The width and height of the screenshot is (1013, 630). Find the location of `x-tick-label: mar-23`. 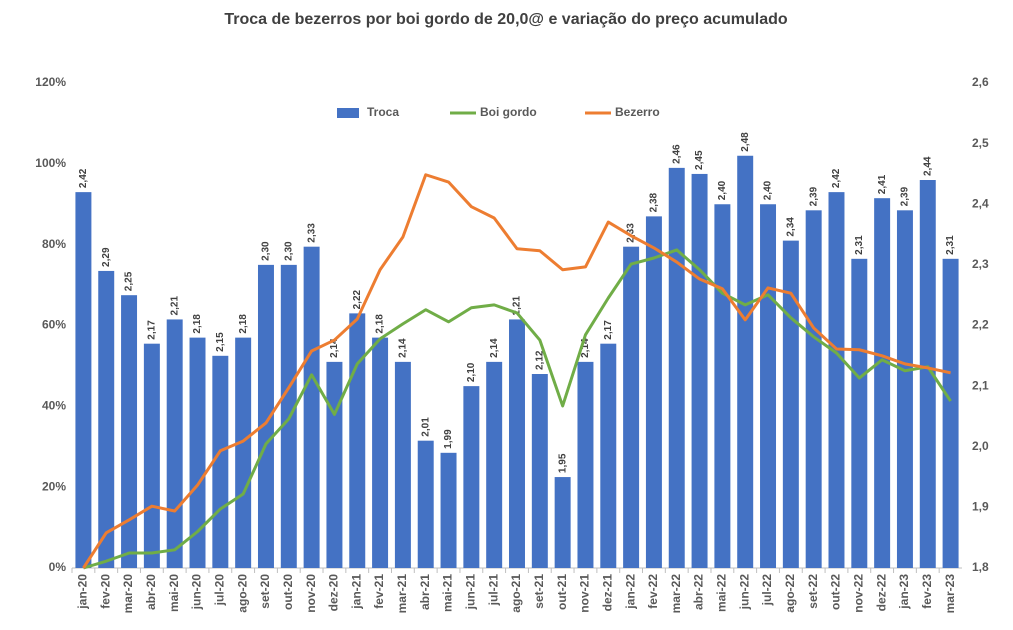

x-tick-label: mar-23 is located at coordinates (950, 594).